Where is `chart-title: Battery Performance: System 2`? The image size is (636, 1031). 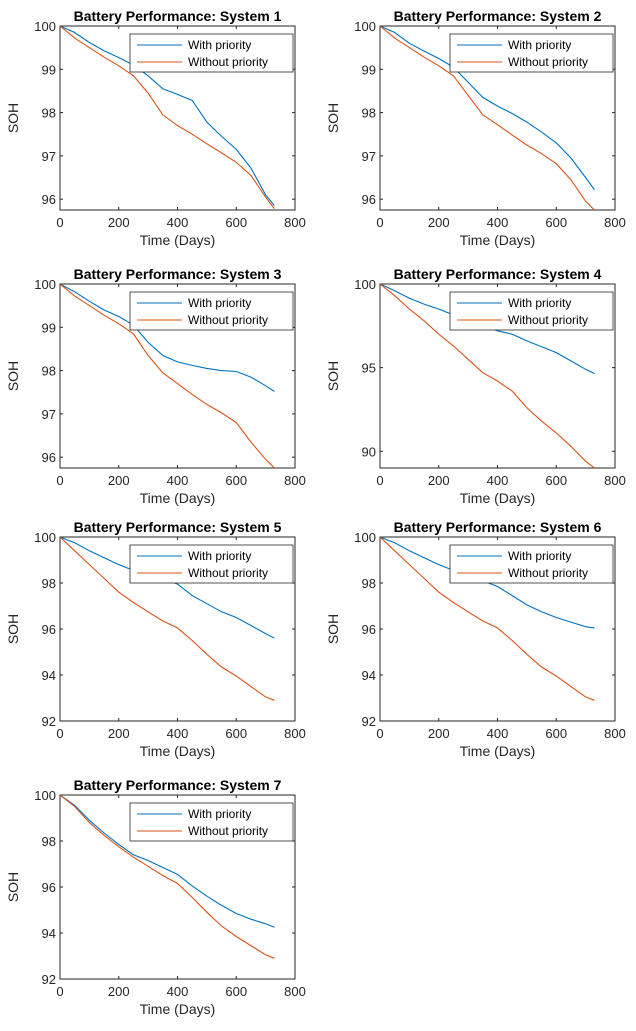 chart-title: Battery Performance: System 2 is located at coordinates (498, 16).